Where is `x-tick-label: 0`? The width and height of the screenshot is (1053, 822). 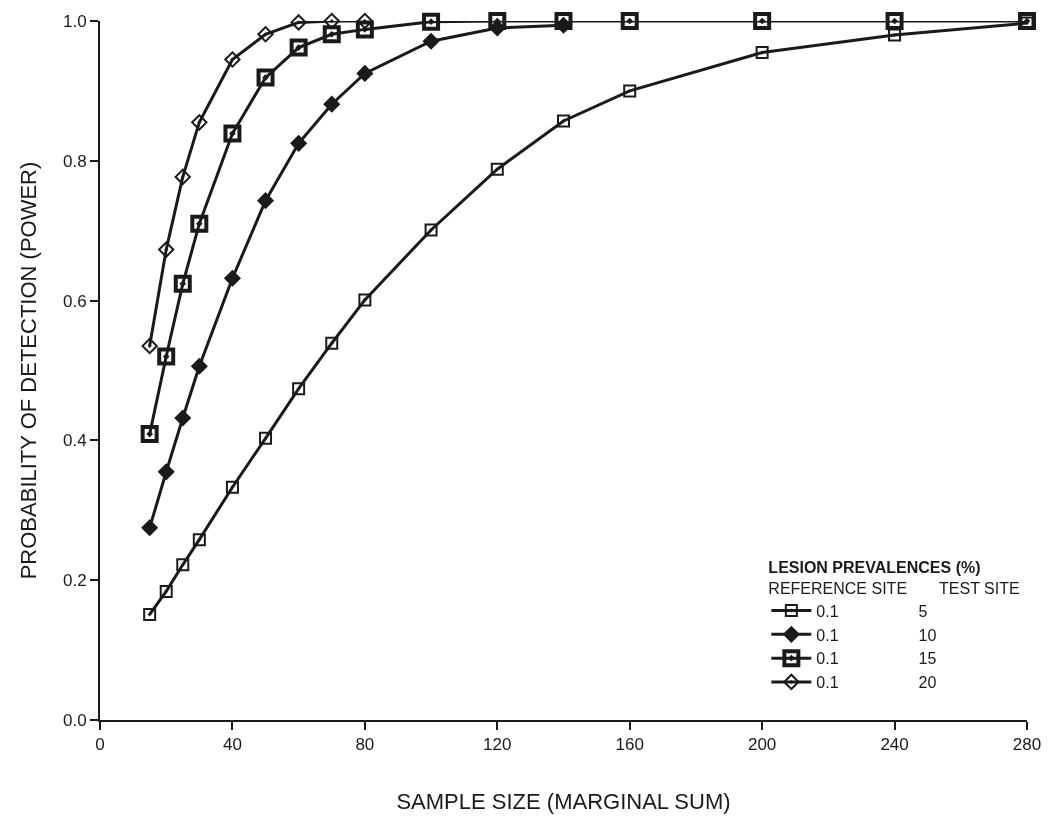 x-tick-label: 0 is located at coordinates (100, 745).